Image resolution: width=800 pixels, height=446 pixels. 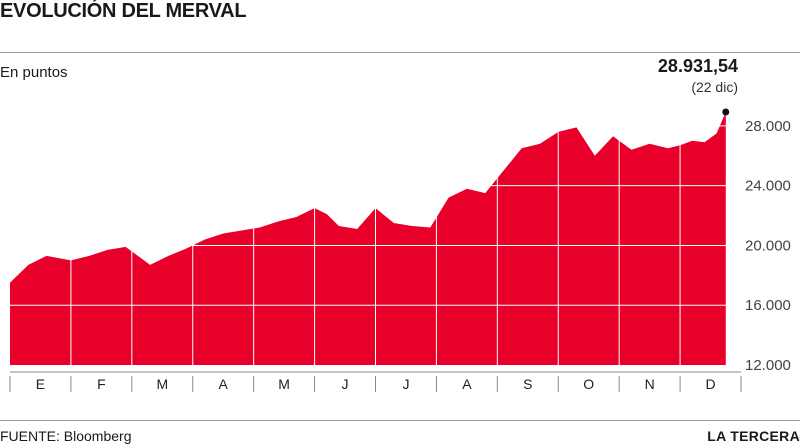 I want to click on y-tick-label: 16.000, so click(x=768, y=305).